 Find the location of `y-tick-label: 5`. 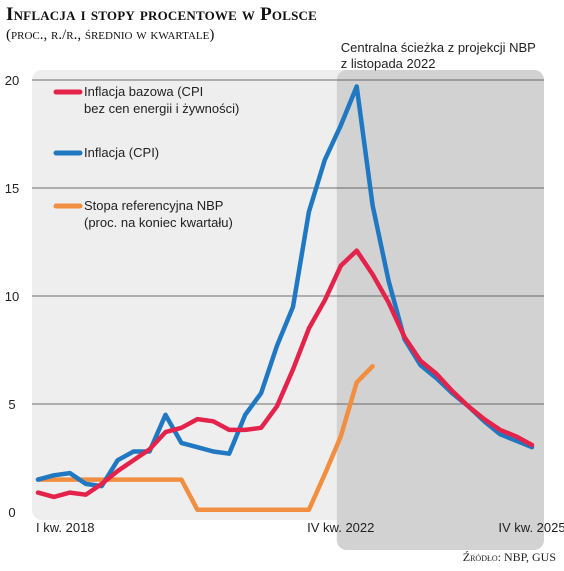

y-tick-label: 5 is located at coordinates (11, 404).